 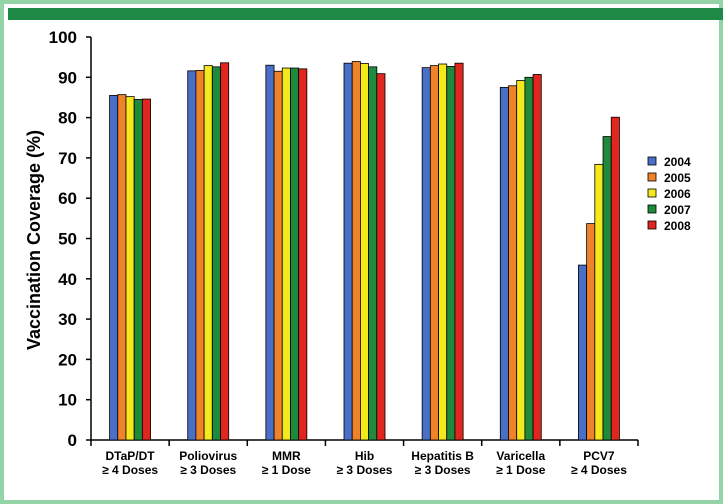 What do you see at coordinates (34, 240) in the screenshot?
I see `y-axis-label: Vaccination Coverage (%)` at bounding box center [34, 240].